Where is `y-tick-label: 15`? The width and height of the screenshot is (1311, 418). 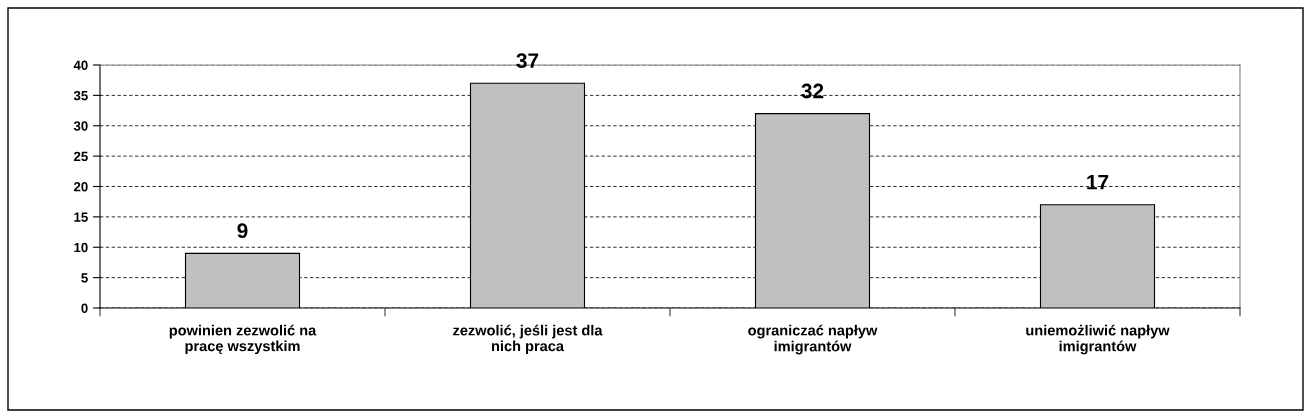 y-tick-label: 15 is located at coordinates (81, 217).